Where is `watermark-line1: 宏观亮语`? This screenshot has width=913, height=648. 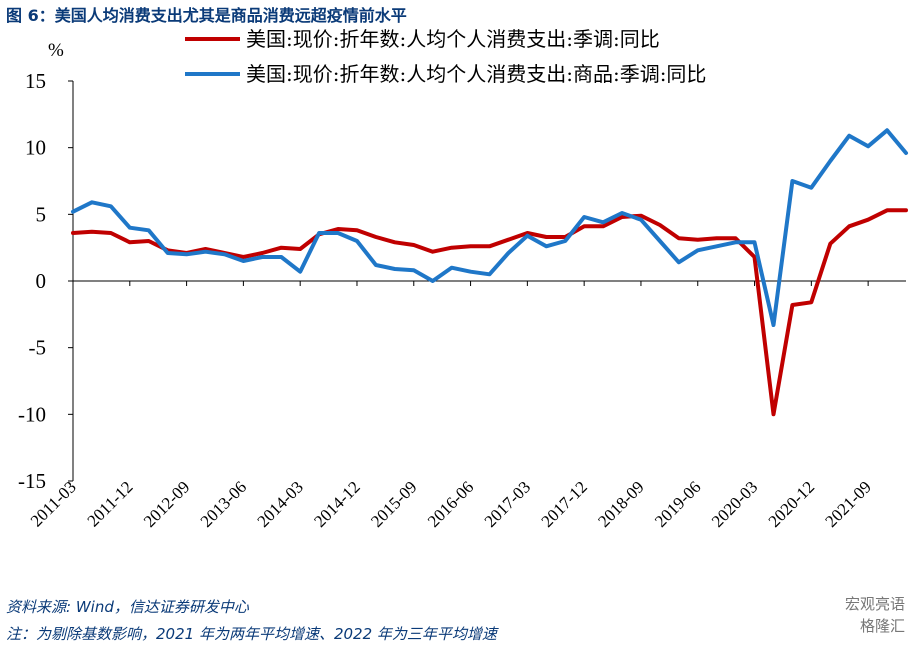
watermark-line1: 宏观亮语 is located at coordinates (874, 604).